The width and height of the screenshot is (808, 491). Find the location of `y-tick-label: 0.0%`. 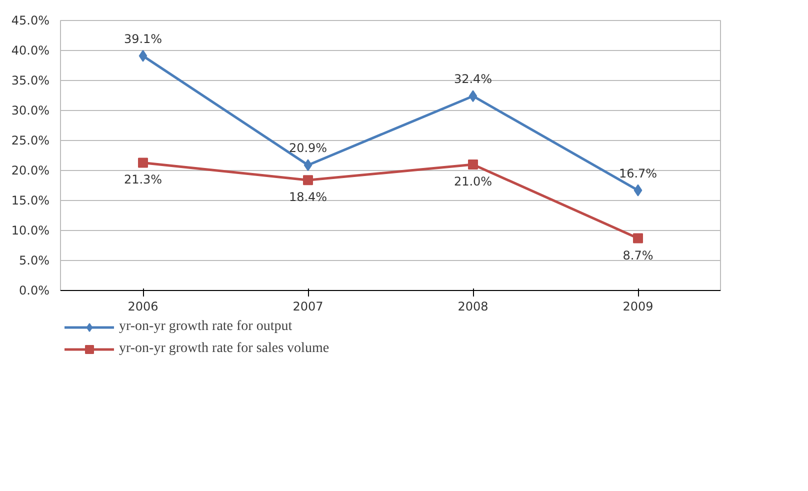

y-tick-label: 0.0% is located at coordinates (34, 291).